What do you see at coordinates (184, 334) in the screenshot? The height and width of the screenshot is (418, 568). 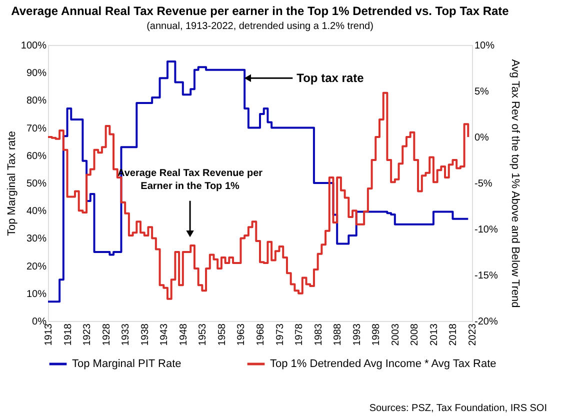 I see `x-tick-label: 1948` at bounding box center [184, 334].